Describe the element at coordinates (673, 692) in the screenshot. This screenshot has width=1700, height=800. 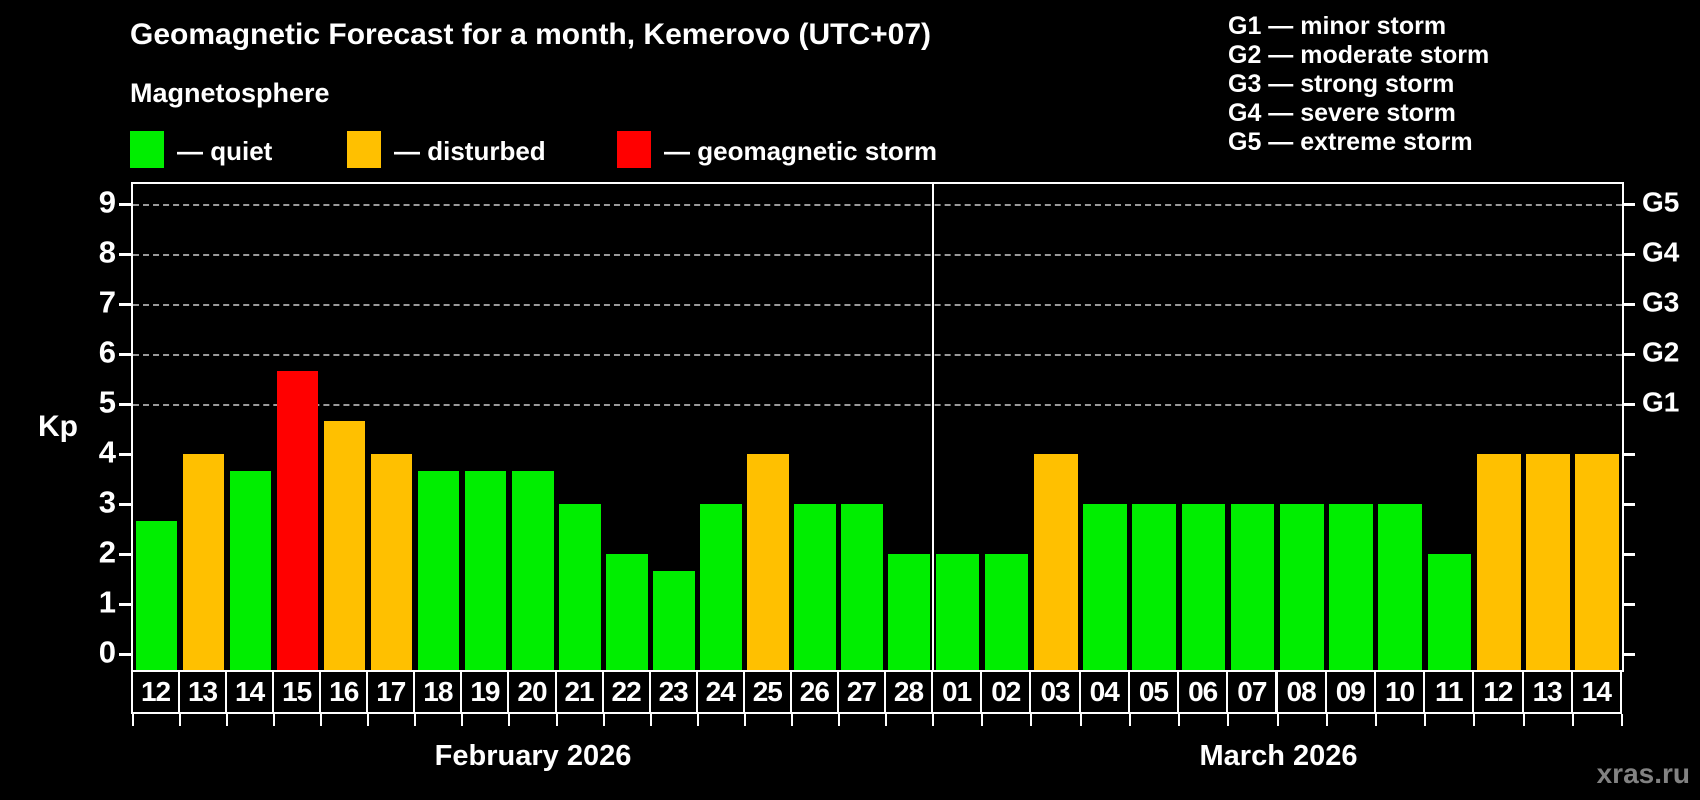
I see `day-cell-feb-23: 23` at that location.